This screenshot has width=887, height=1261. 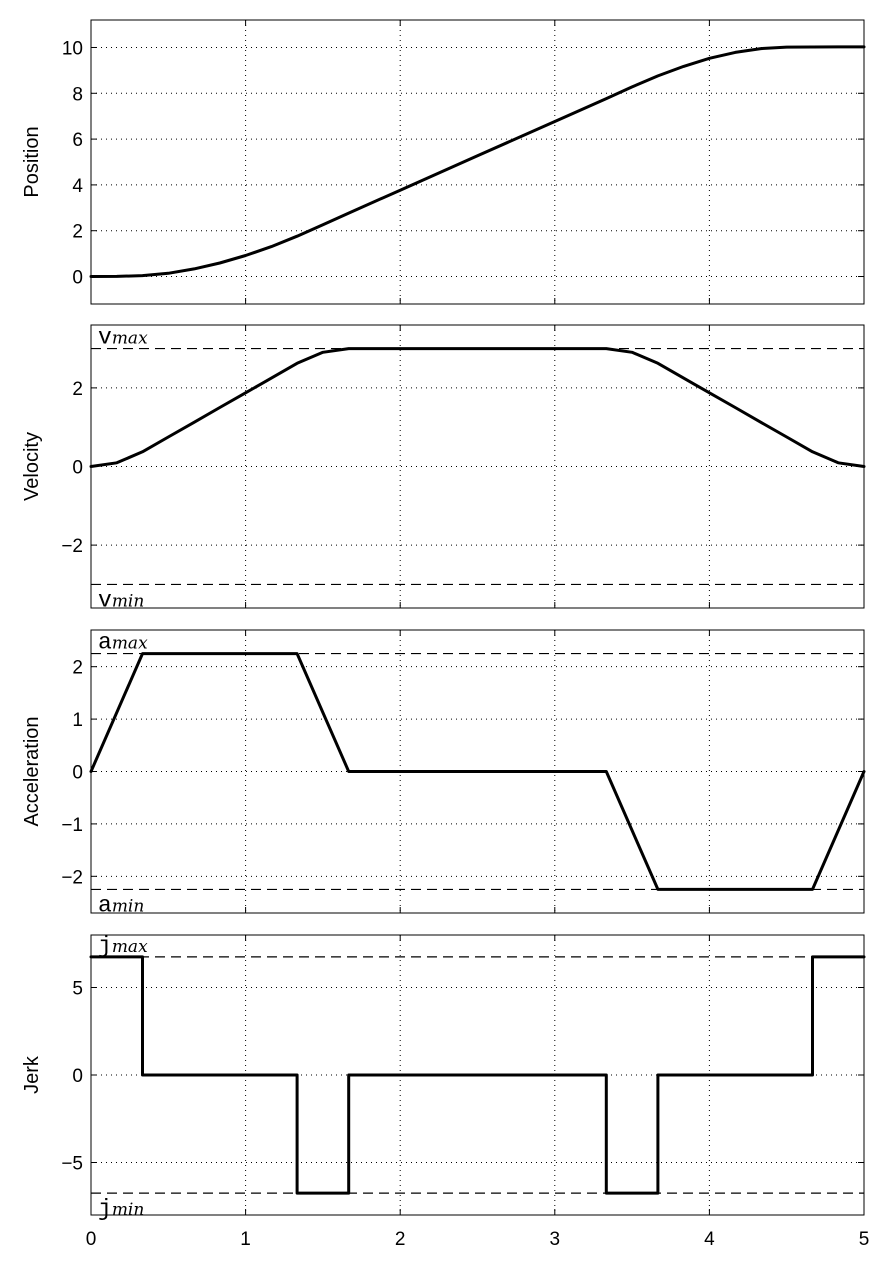 What do you see at coordinates (72, 825) in the screenshot?
I see `y-tick-label: −1` at bounding box center [72, 825].